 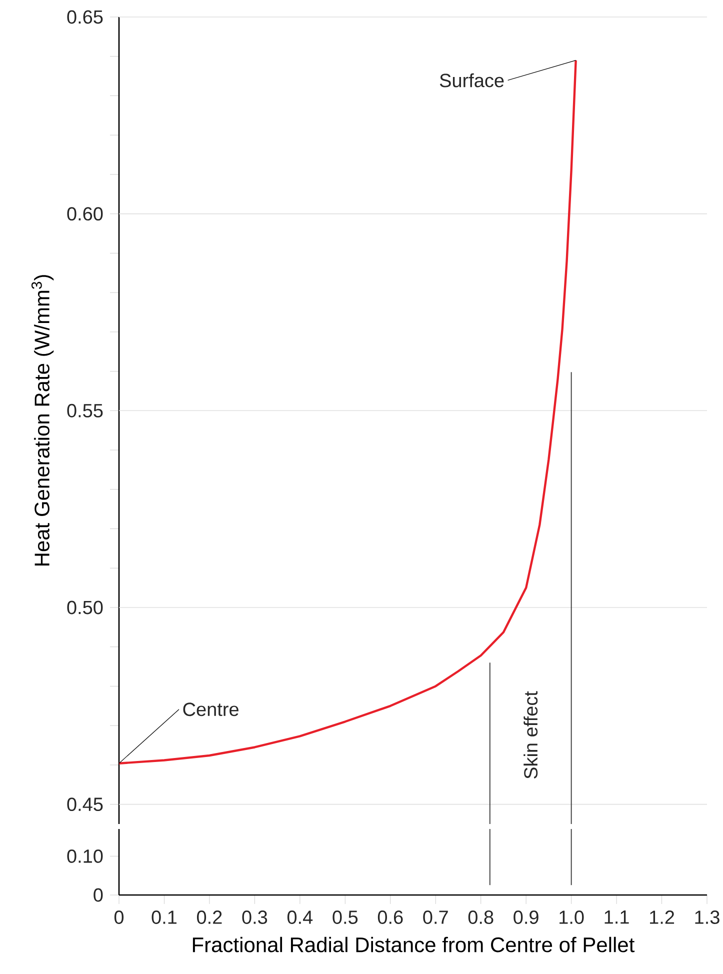 I want to click on y-tick-label: 0.50, so click(x=85, y=607).